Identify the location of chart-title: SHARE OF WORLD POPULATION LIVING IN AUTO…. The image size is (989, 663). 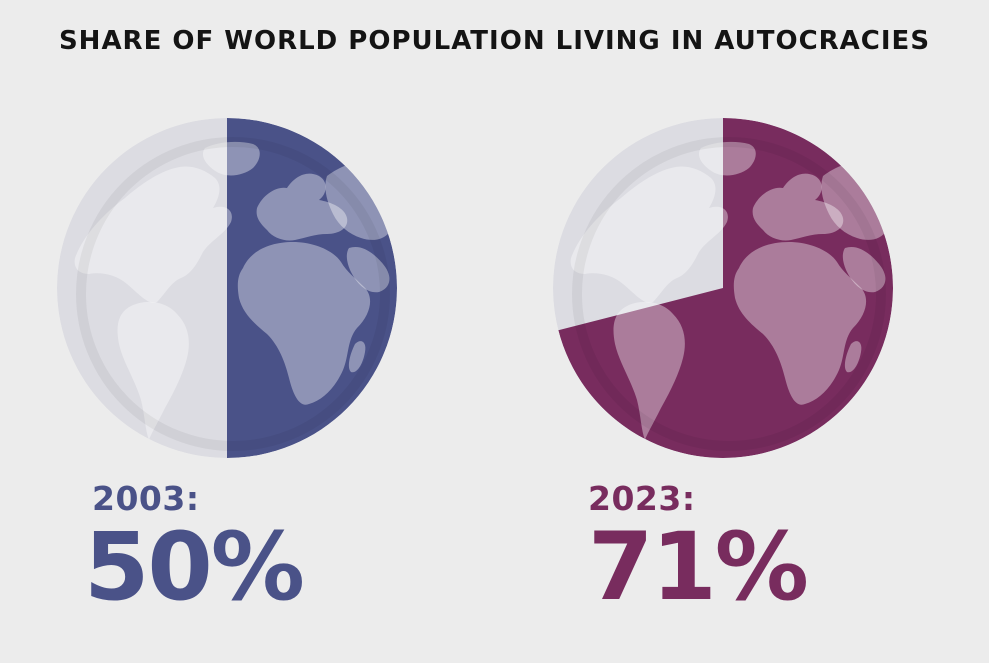
(494, 41).